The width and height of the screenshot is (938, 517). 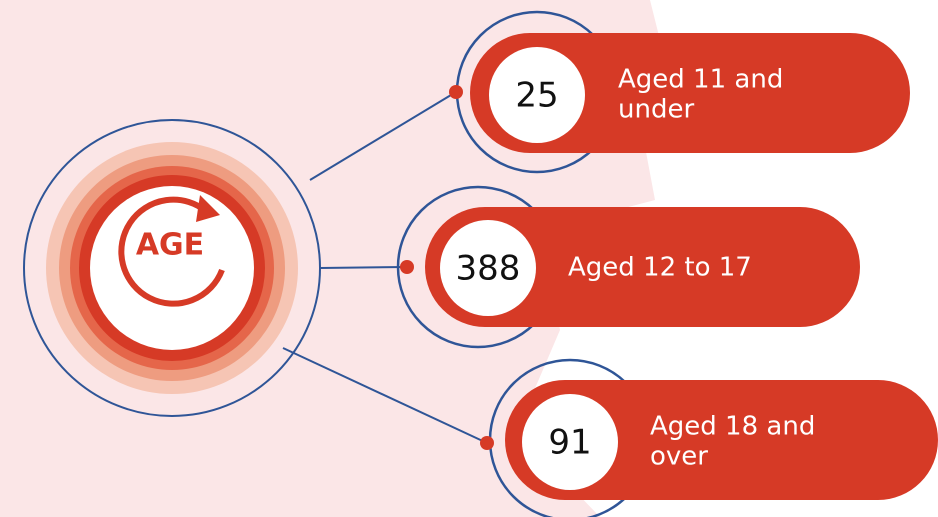 What do you see at coordinates (208, 208) in the screenshot?
I see `arrow-head` at bounding box center [208, 208].